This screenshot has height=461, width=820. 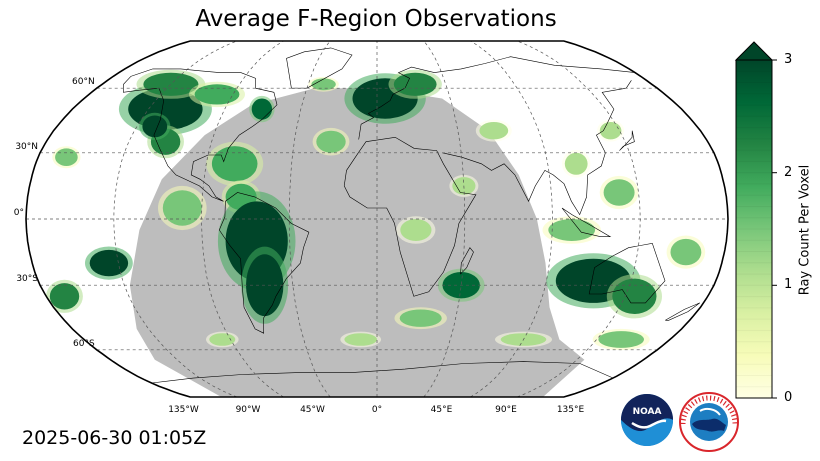 I want to click on colorbar-tickmarks, so click(x=774, y=229).